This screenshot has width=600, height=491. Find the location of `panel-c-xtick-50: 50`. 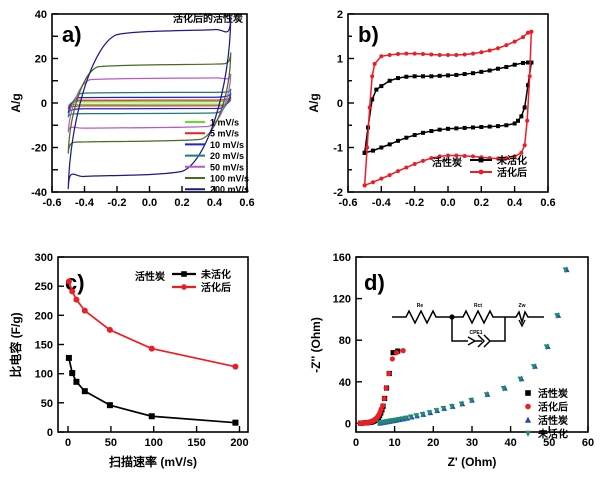

panel-c-xtick-50: 50 is located at coordinates (111, 443).